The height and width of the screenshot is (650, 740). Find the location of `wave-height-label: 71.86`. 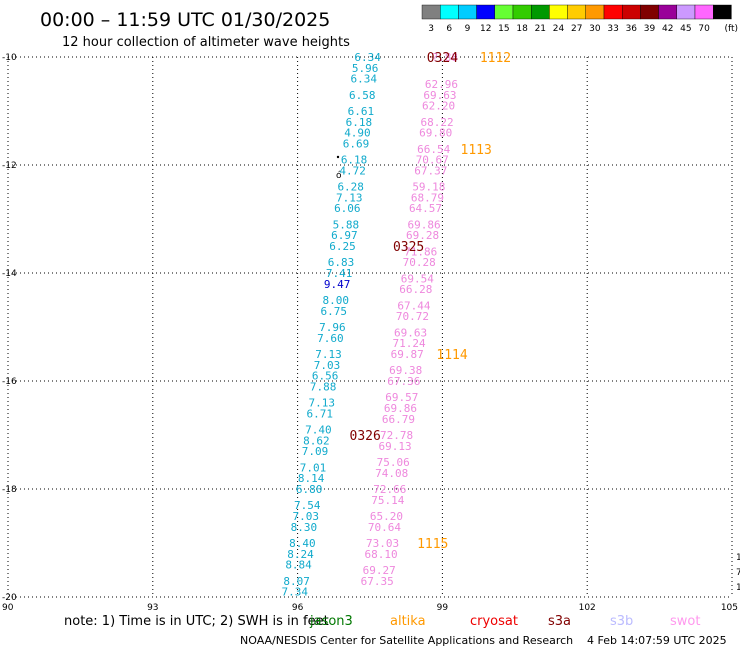

wave-height-label: 71.86 is located at coordinates (420, 251).